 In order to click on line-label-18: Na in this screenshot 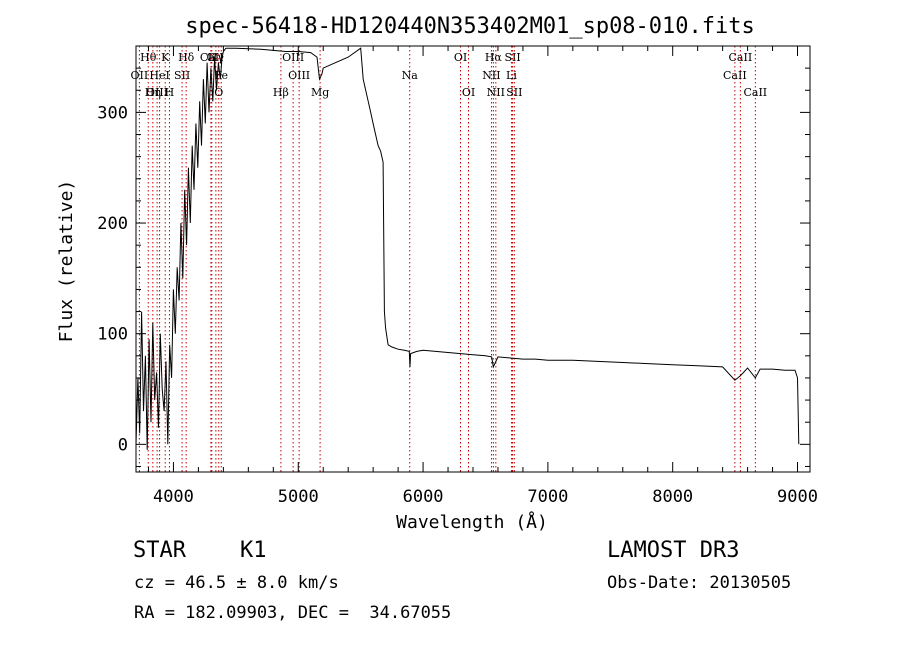, I will do `click(410, 75)`.